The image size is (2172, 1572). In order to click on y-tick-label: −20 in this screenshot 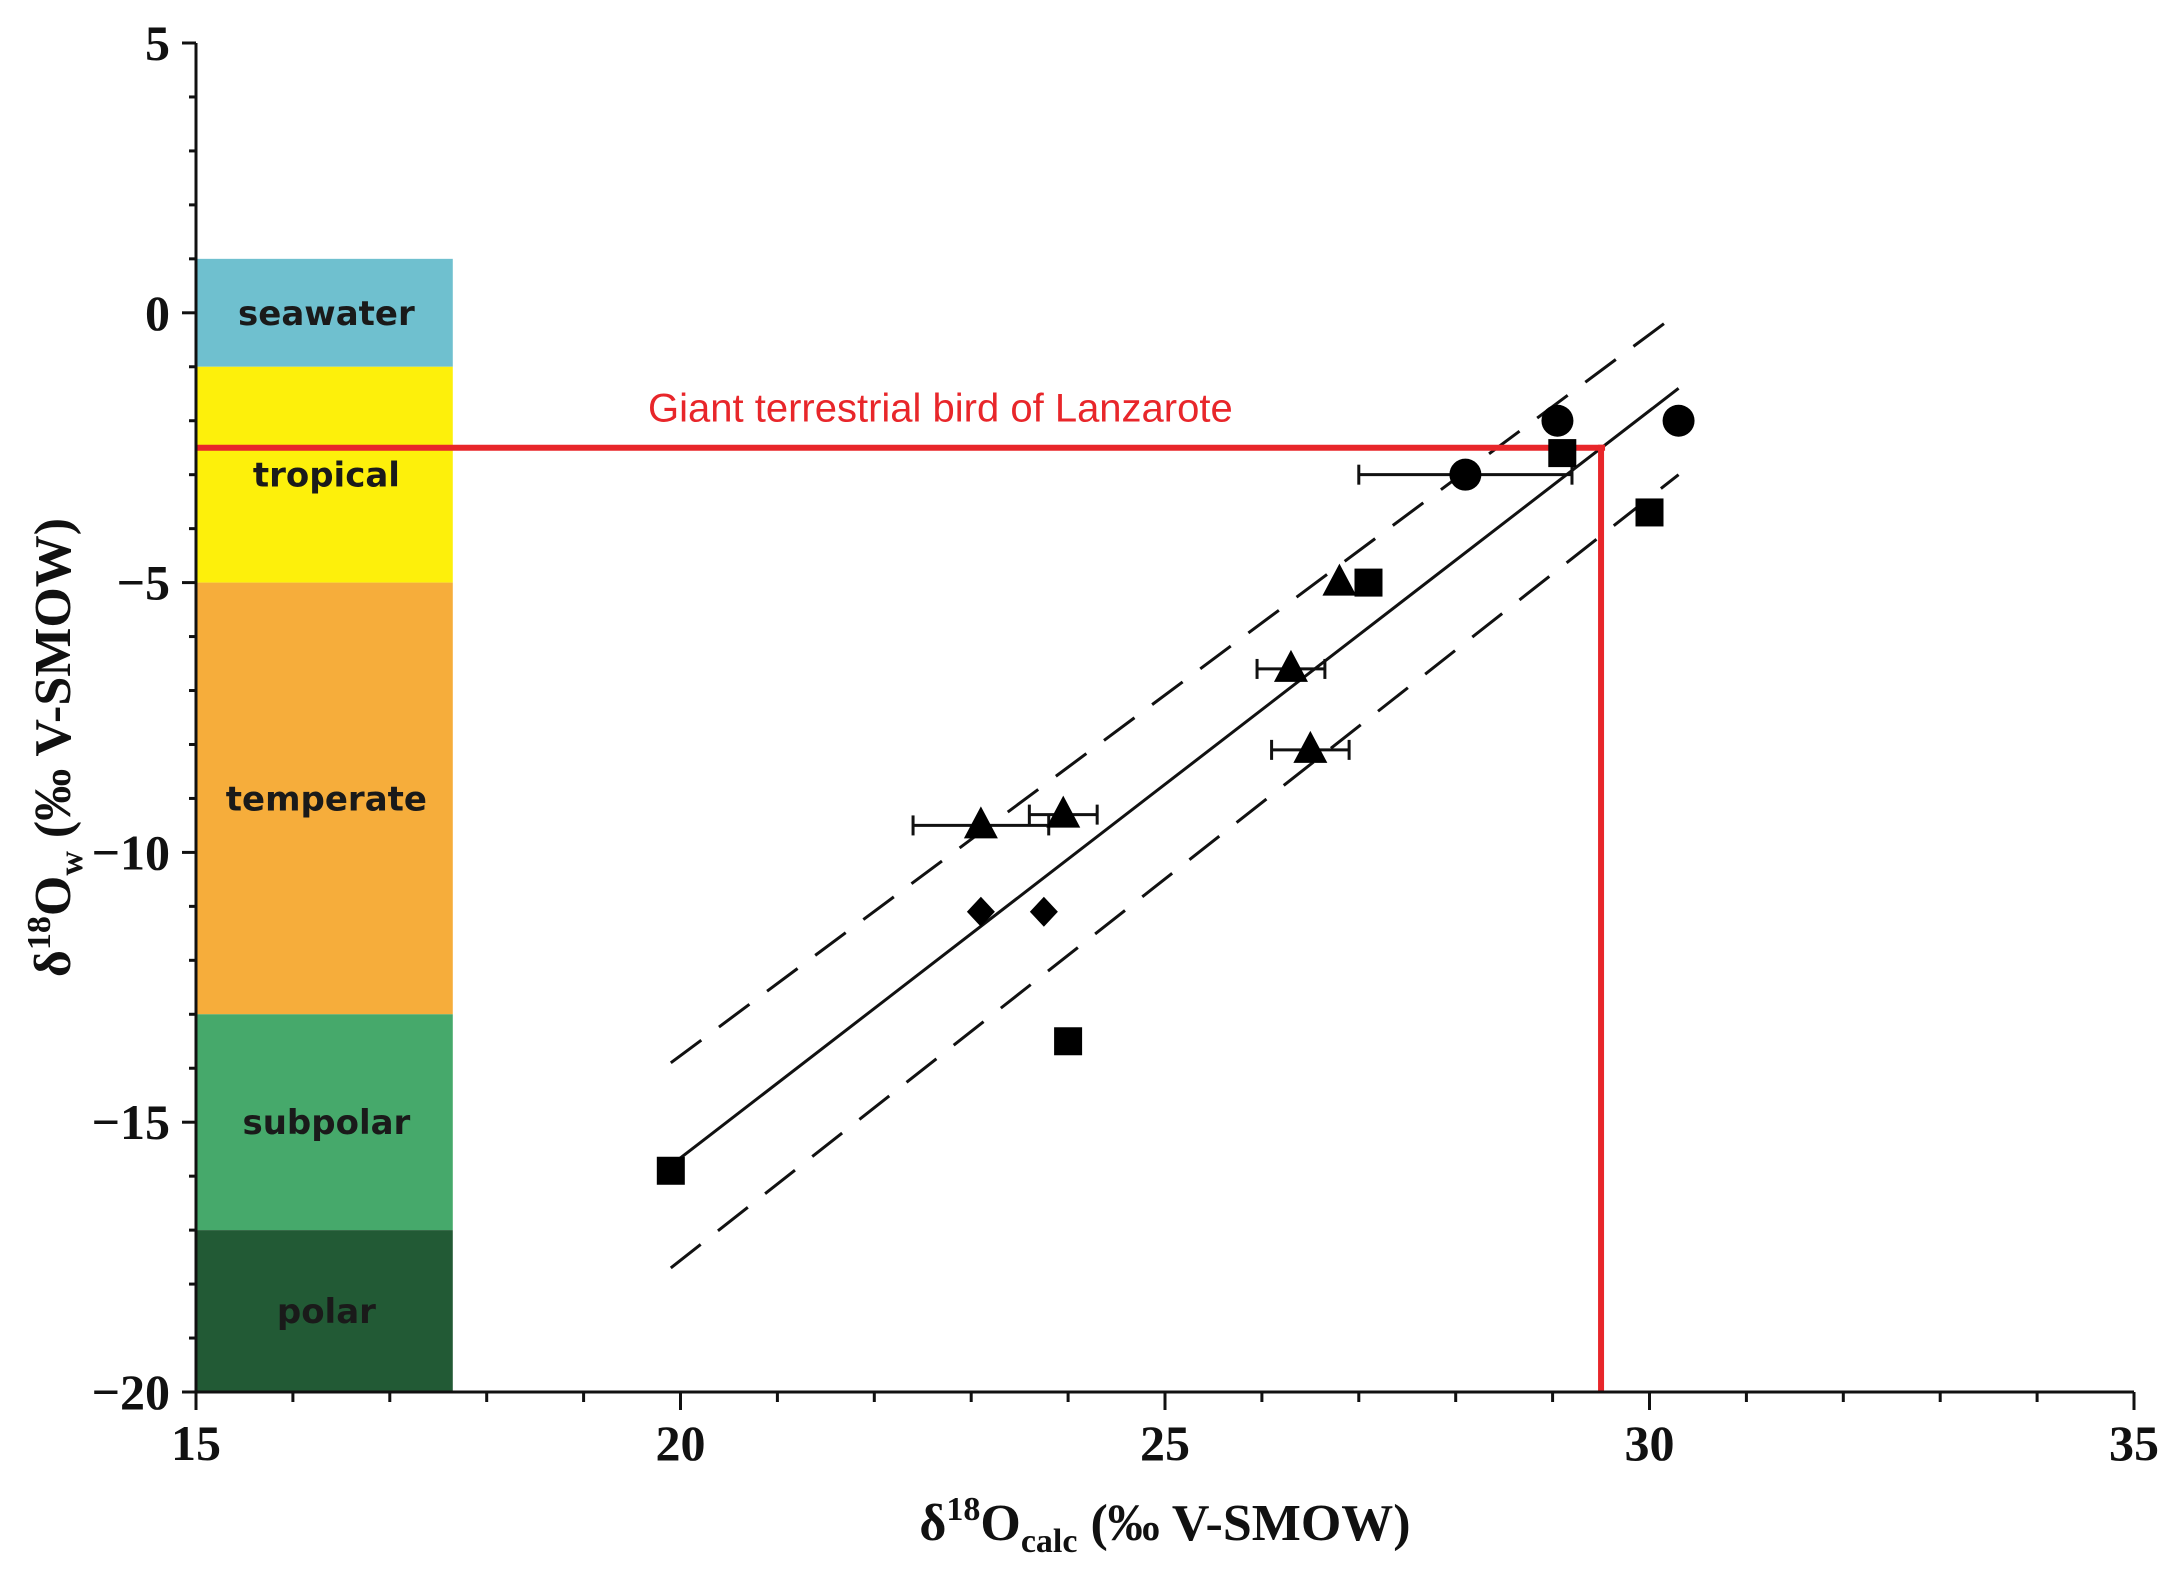, I will do `click(131, 1392)`.